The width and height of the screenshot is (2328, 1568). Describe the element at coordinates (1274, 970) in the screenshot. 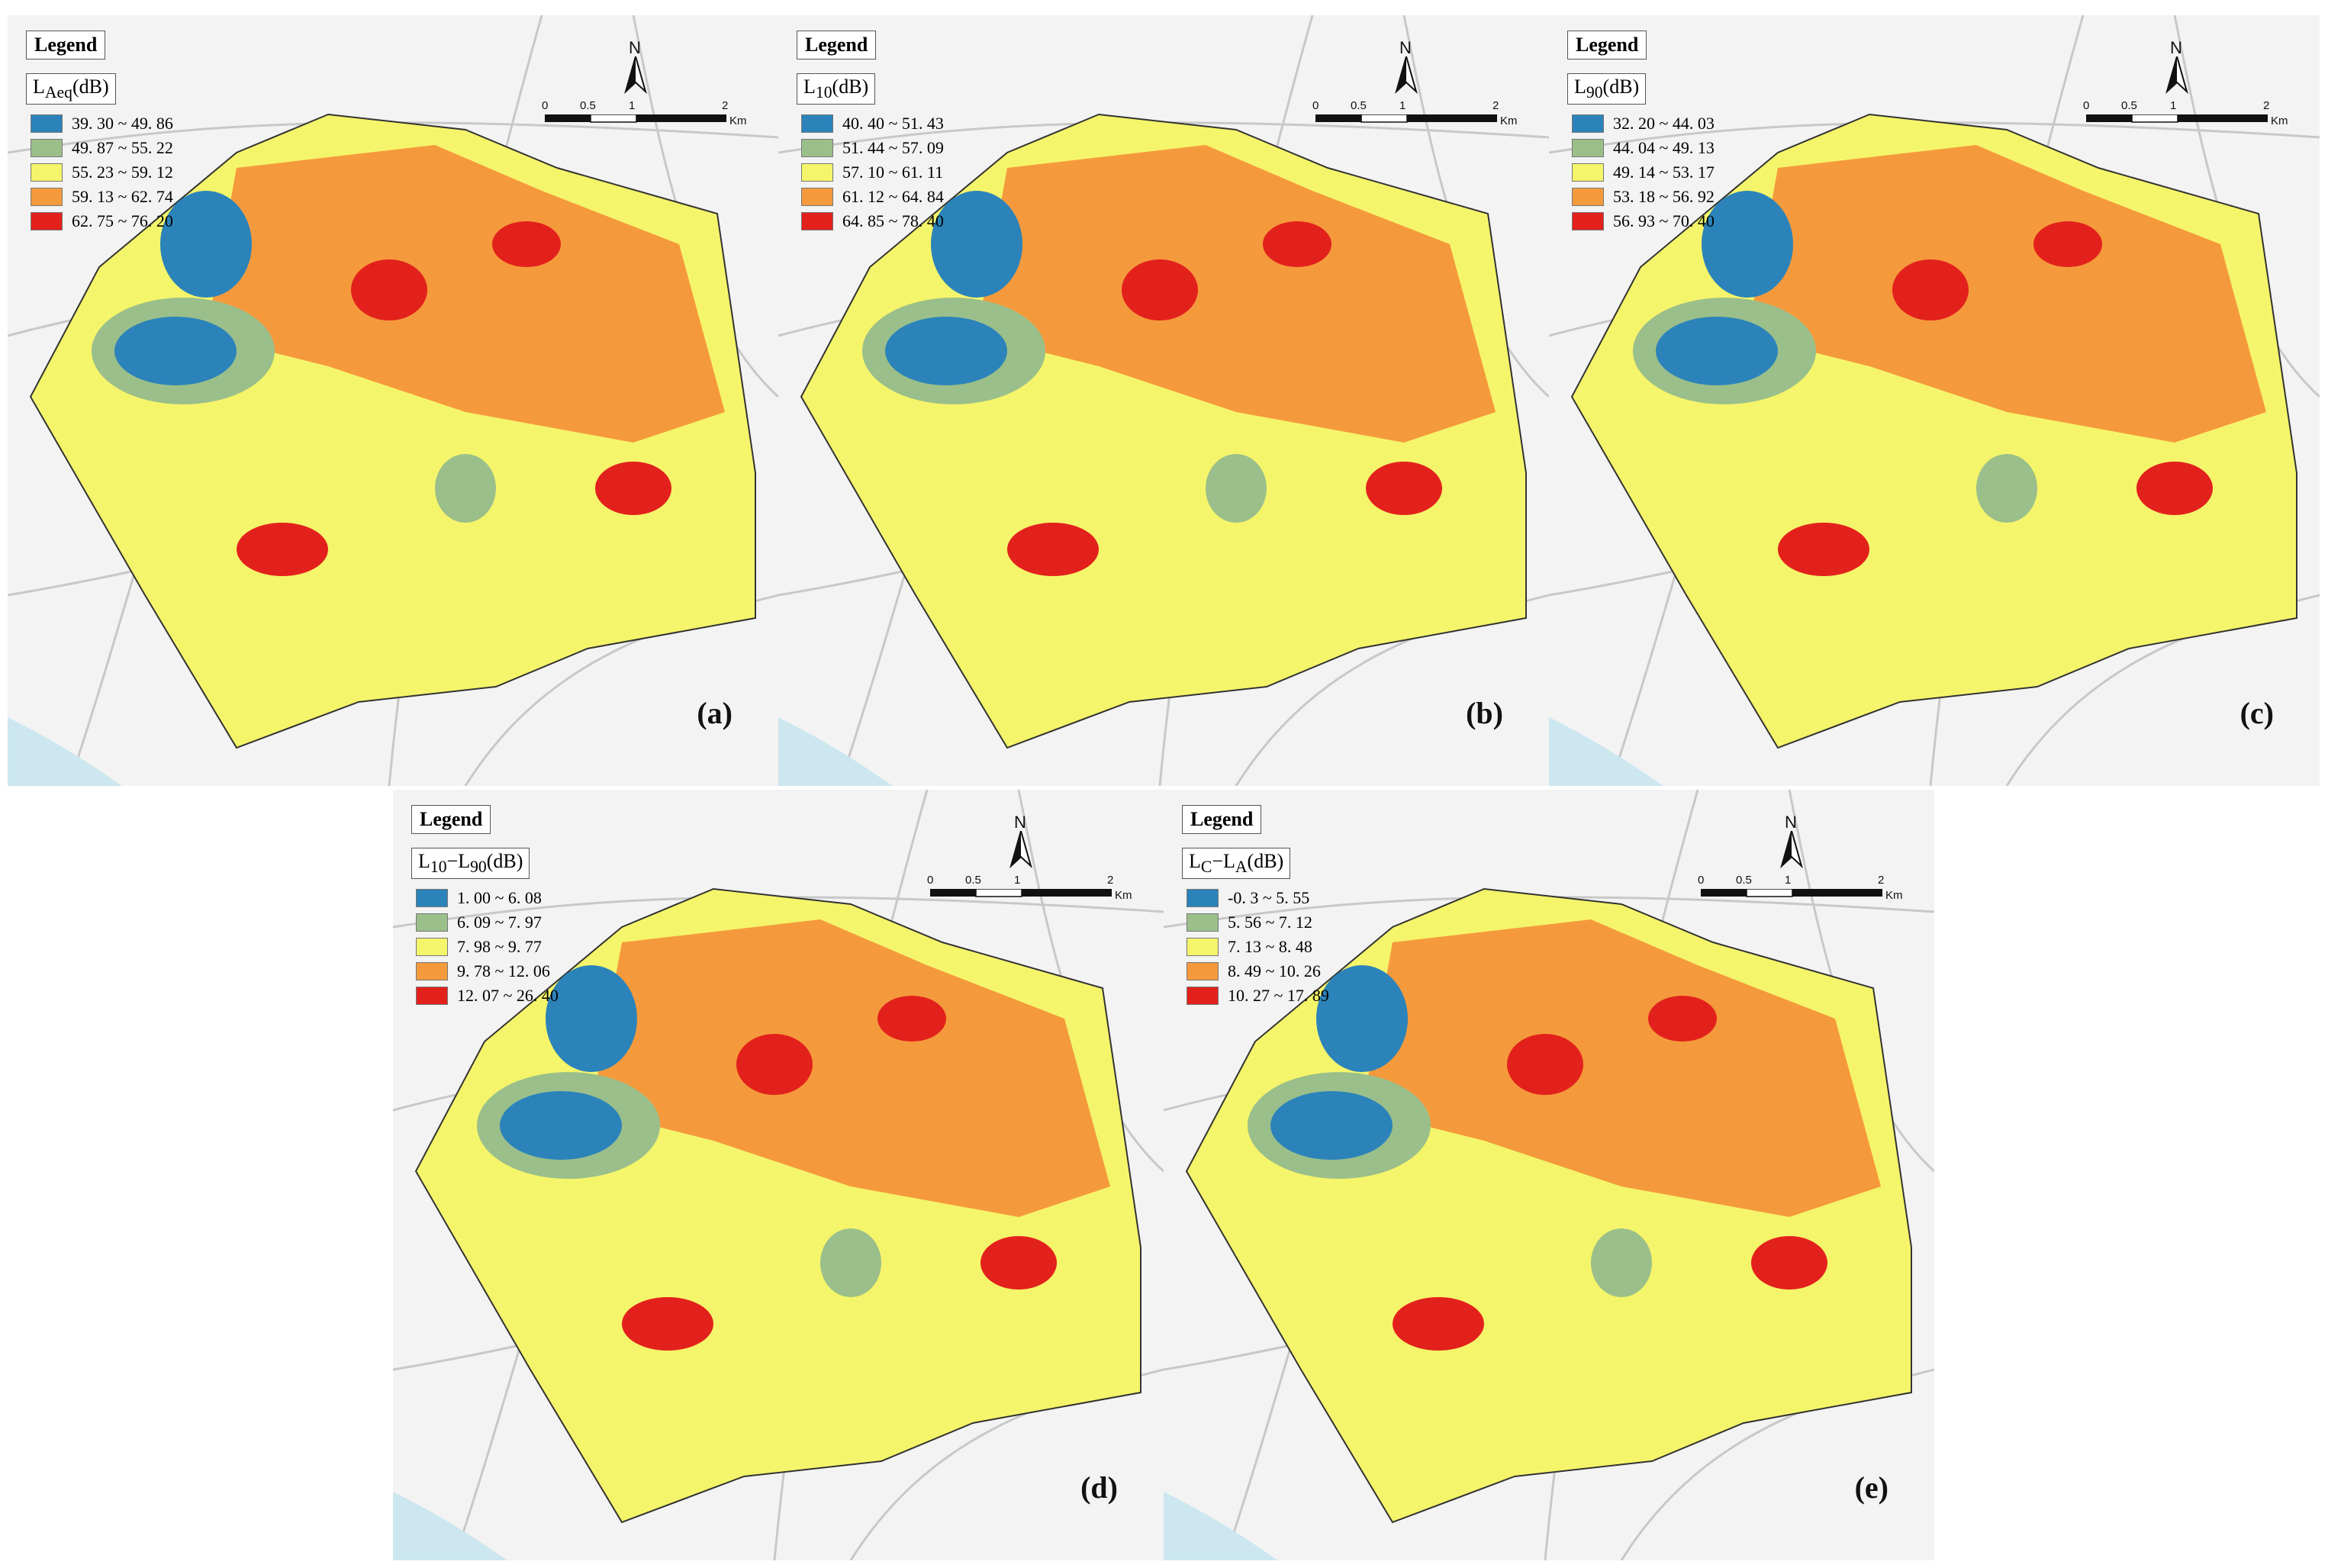

I see `legend-range: 8. 49 ~ 10. 26` at that location.